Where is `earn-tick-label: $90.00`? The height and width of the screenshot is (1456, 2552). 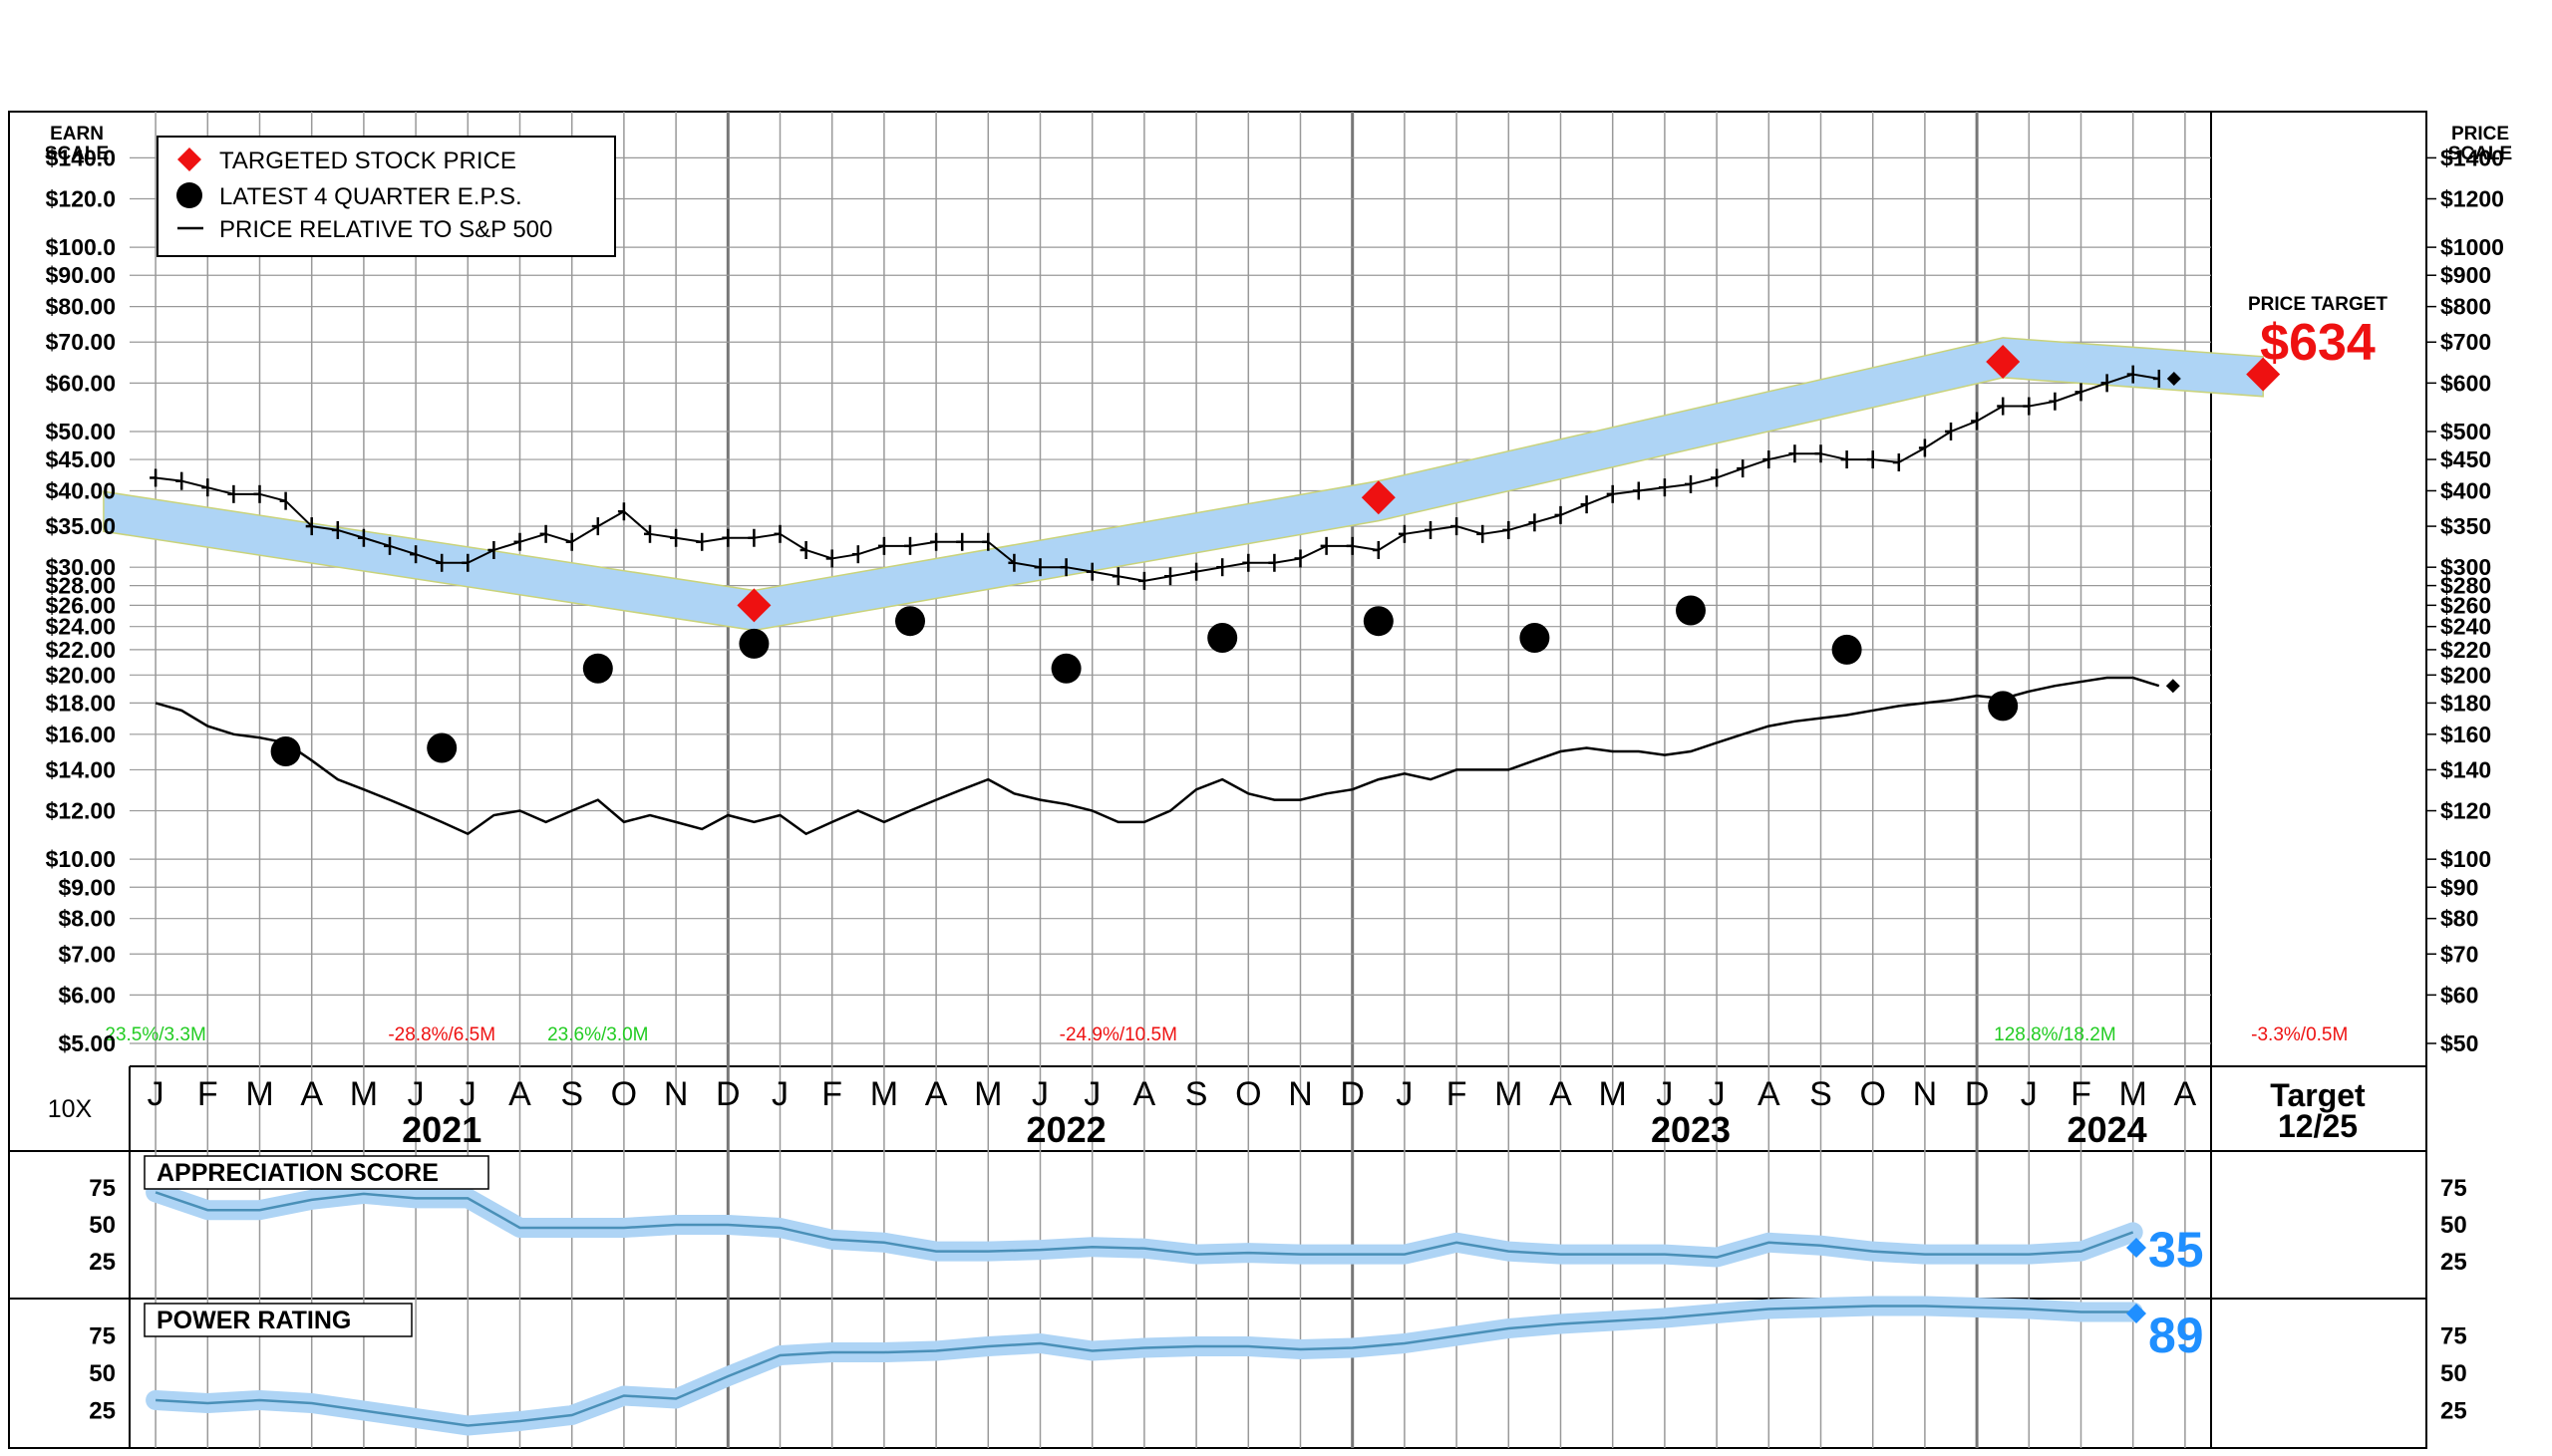 earn-tick-label: $90.00 is located at coordinates (81, 275).